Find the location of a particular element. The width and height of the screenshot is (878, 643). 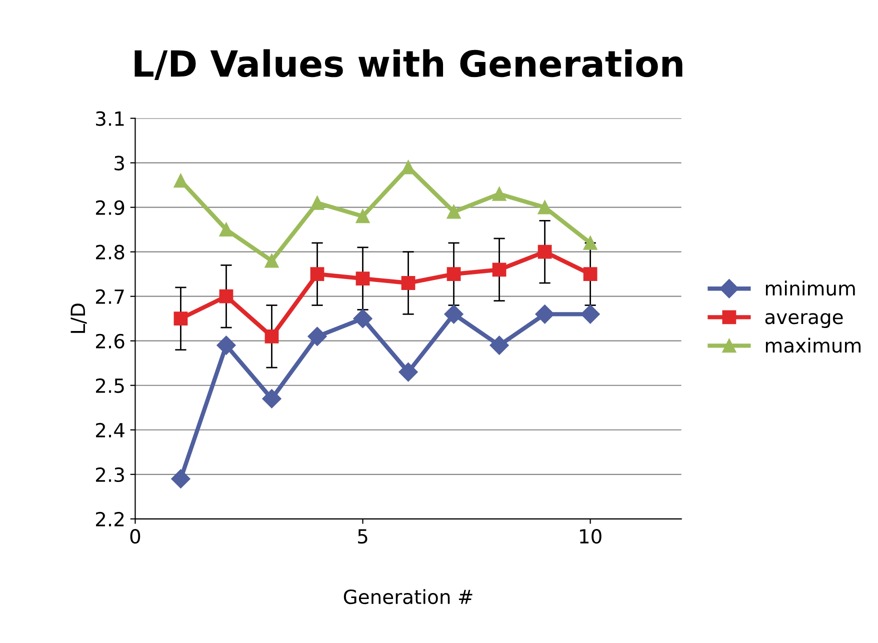

y-tick-label: 2.4 is located at coordinates (110, 430).